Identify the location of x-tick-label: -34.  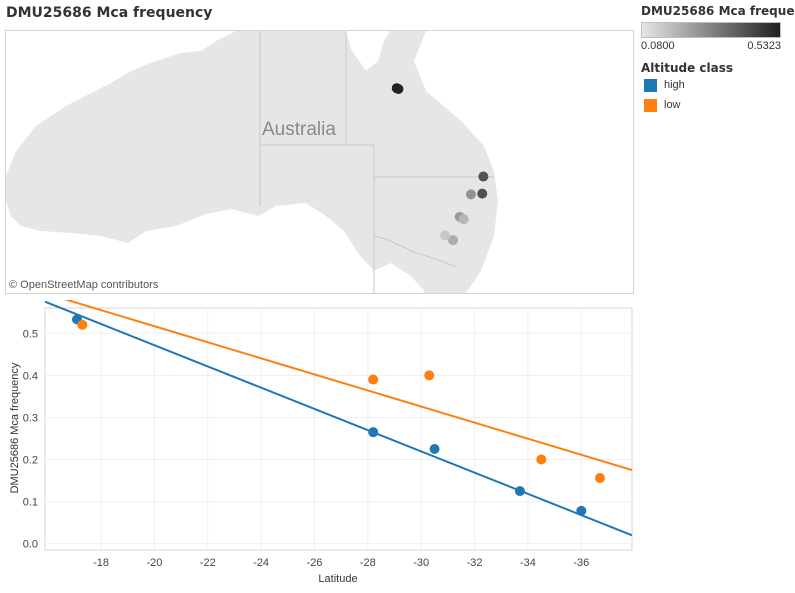
(528, 563).